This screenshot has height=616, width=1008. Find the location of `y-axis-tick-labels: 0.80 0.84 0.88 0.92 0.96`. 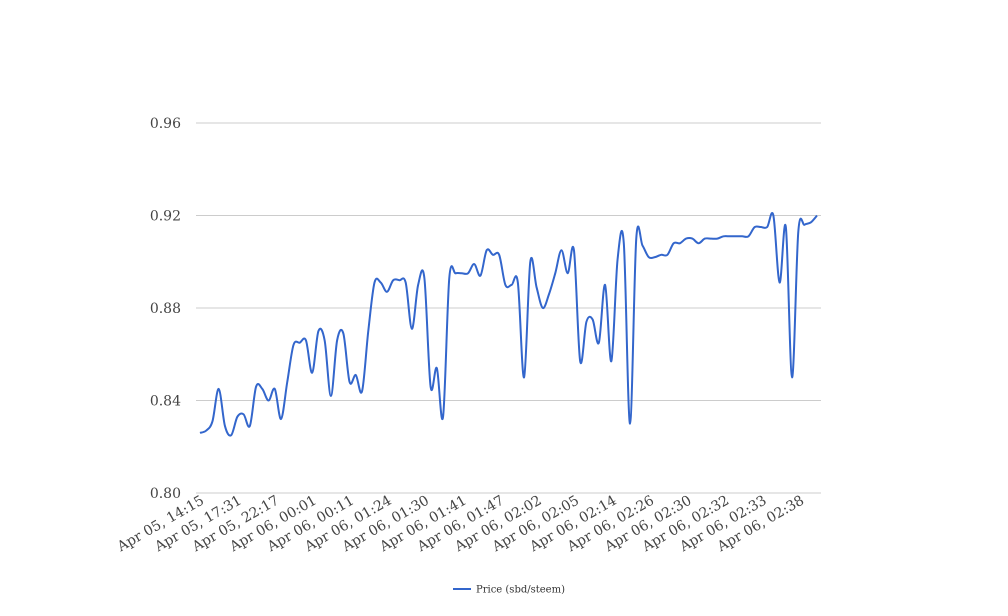

y-axis-tick-labels: 0.80 0.84 0.88 0.92 0.96 is located at coordinates (165, 309).